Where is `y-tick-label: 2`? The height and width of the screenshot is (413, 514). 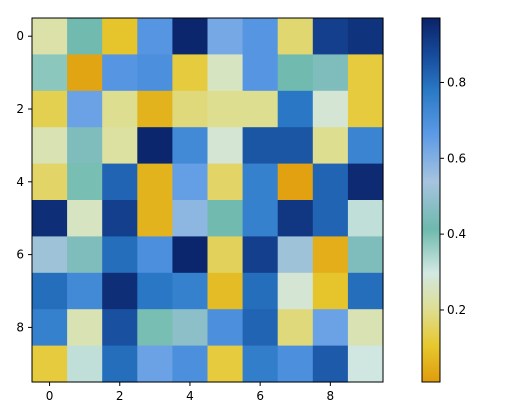 y-tick-label: 2 is located at coordinates (20, 109).